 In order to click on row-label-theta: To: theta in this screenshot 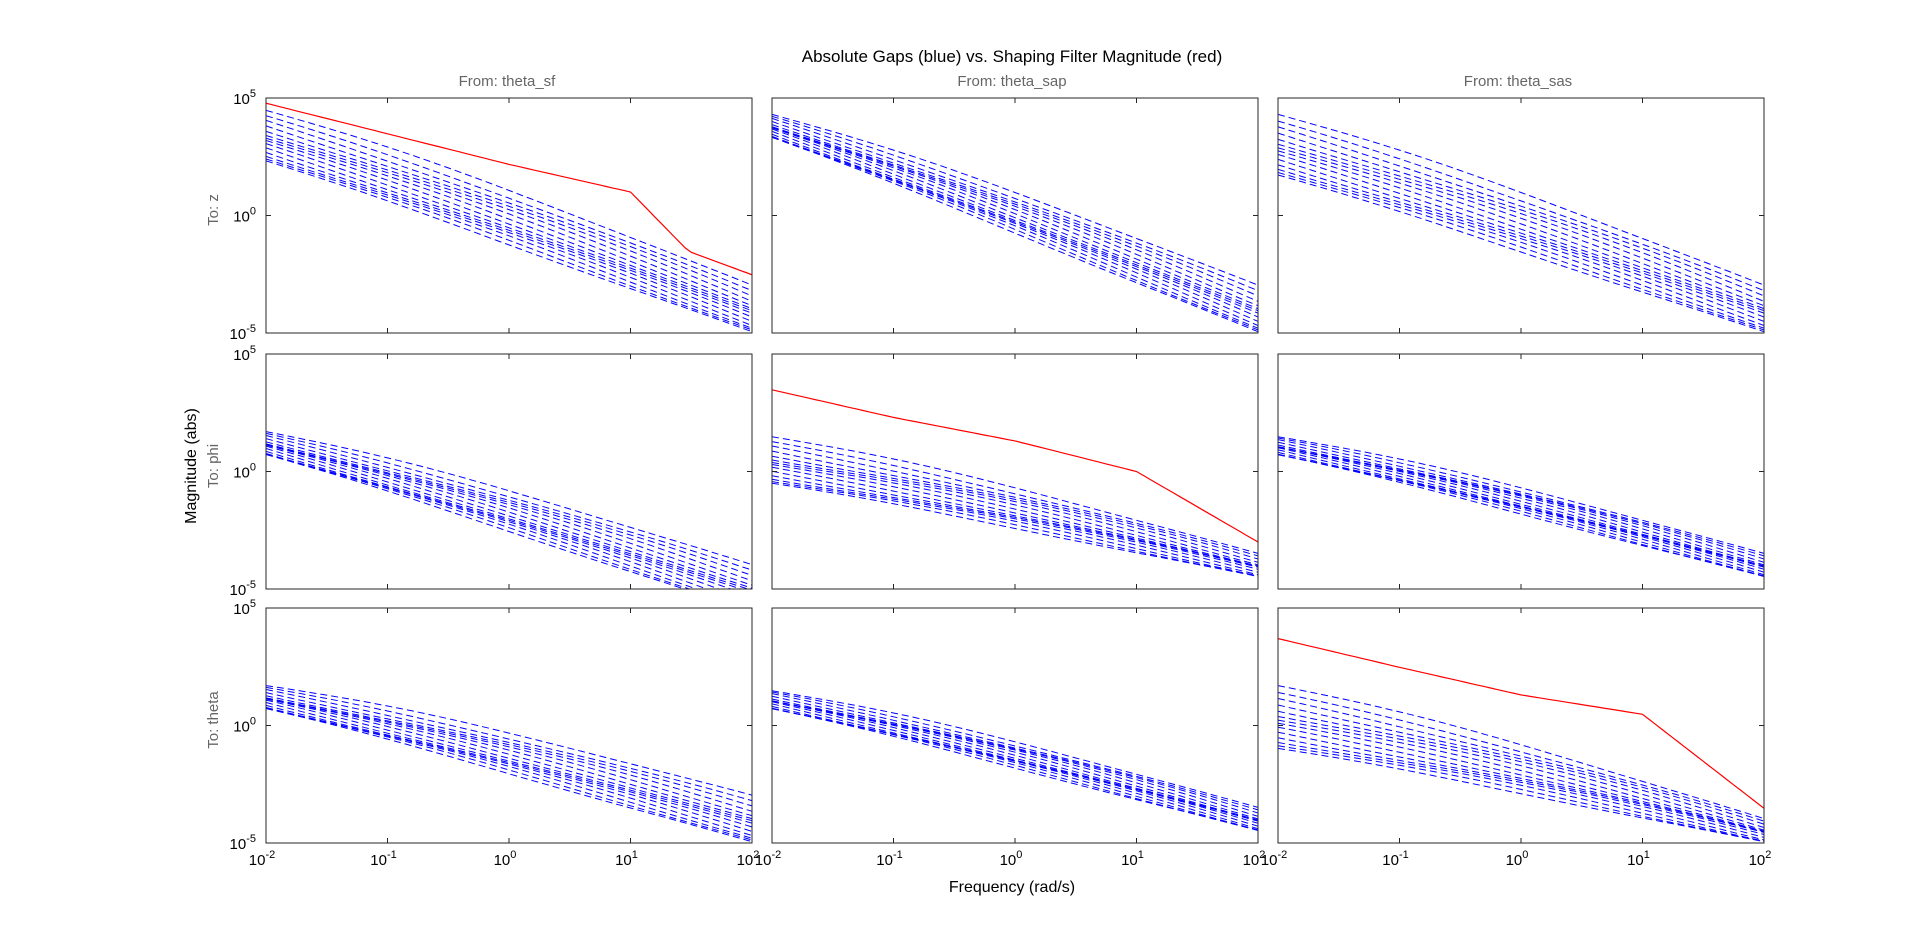, I will do `click(213, 720)`.